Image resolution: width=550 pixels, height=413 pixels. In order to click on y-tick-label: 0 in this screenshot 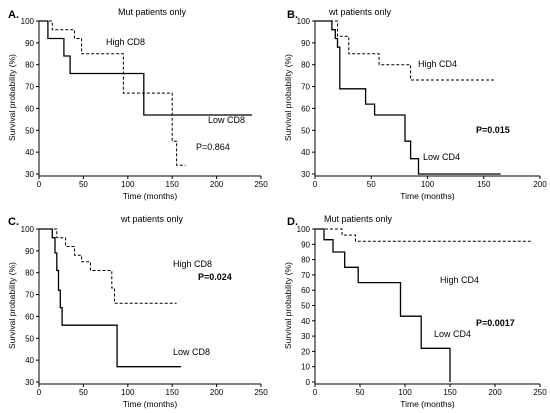, I will do `click(308, 382)`.